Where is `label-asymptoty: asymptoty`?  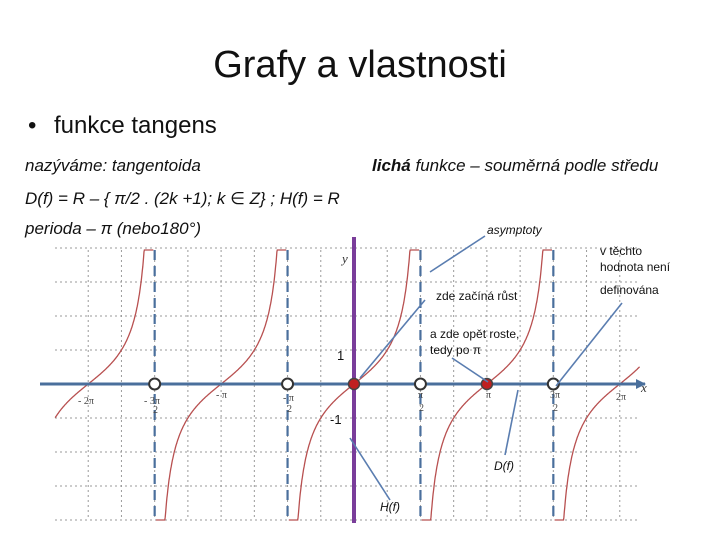 label-asymptoty: asymptoty is located at coordinates (515, 230).